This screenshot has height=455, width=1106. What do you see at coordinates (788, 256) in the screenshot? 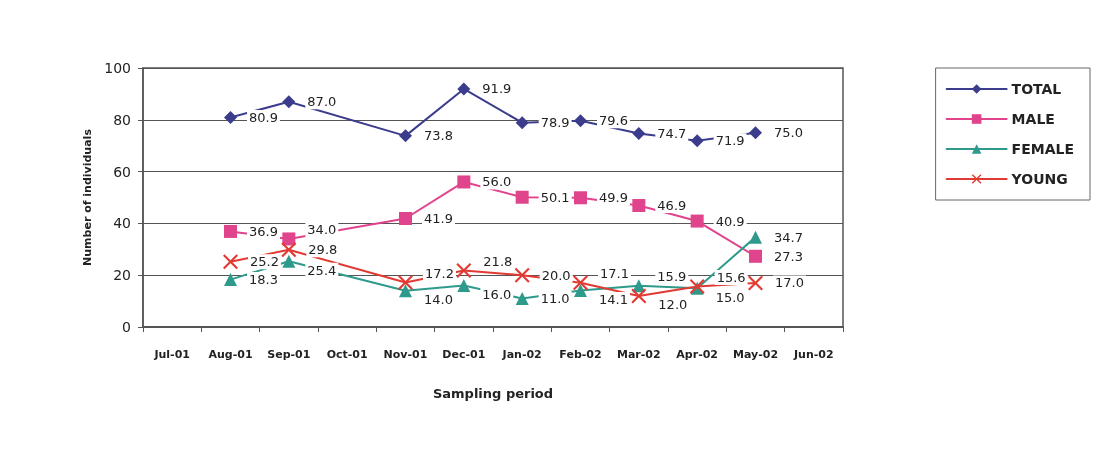
I see `data-label: 27.3` at bounding box center [788, 256].